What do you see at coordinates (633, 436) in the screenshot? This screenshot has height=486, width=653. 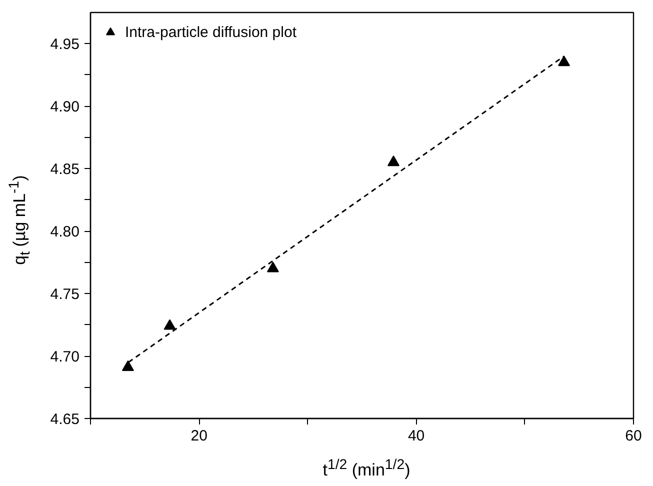 I see `x-tick-label: 60` at bounding box center [633, 436].